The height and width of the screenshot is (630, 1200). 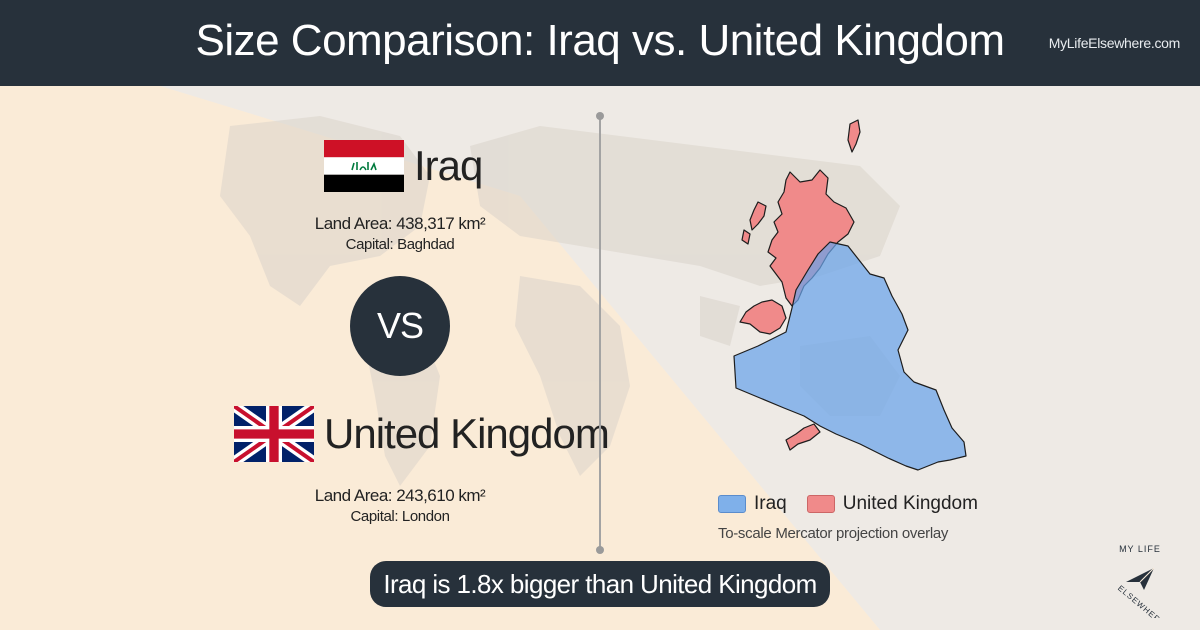 I want to click on united-kingdom-land-area: Land Area: 243,610 km², so click(x=400, y=495).